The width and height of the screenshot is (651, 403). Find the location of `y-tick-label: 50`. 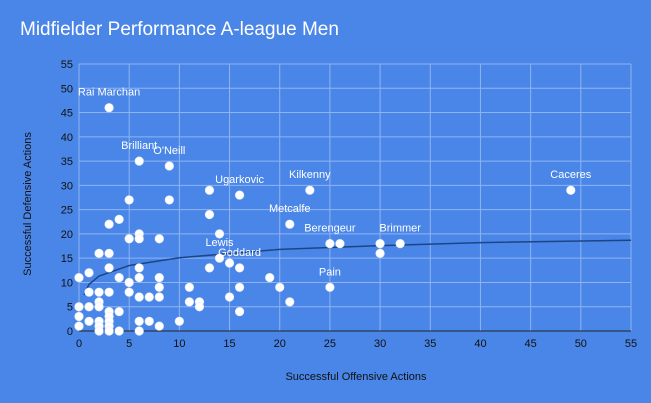

y-tick-label: 50 is located at coordinates (67, 89).